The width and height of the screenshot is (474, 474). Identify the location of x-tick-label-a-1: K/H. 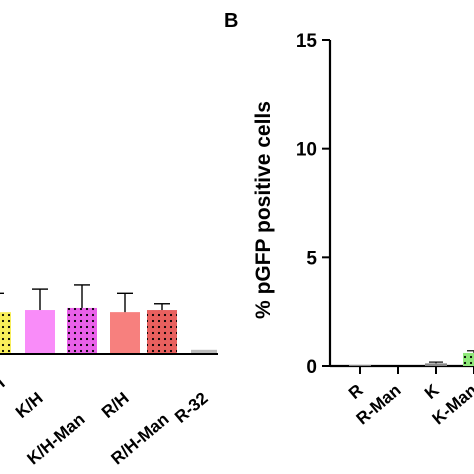
(29, 405).